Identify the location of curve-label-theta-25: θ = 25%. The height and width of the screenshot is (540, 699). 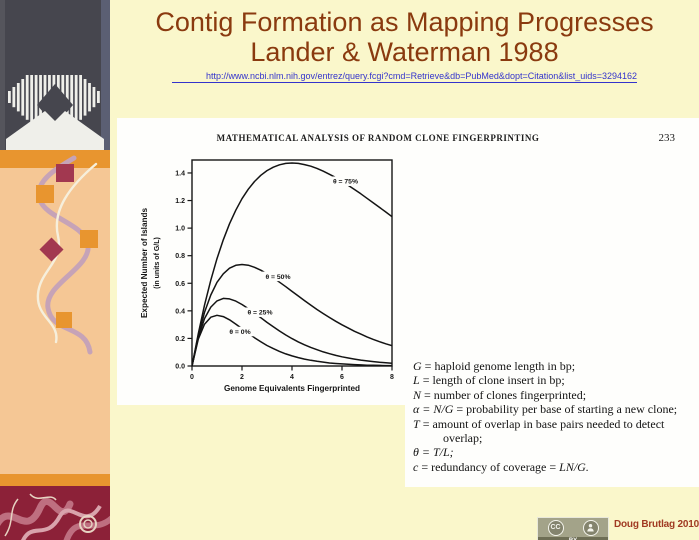
(260, 312).